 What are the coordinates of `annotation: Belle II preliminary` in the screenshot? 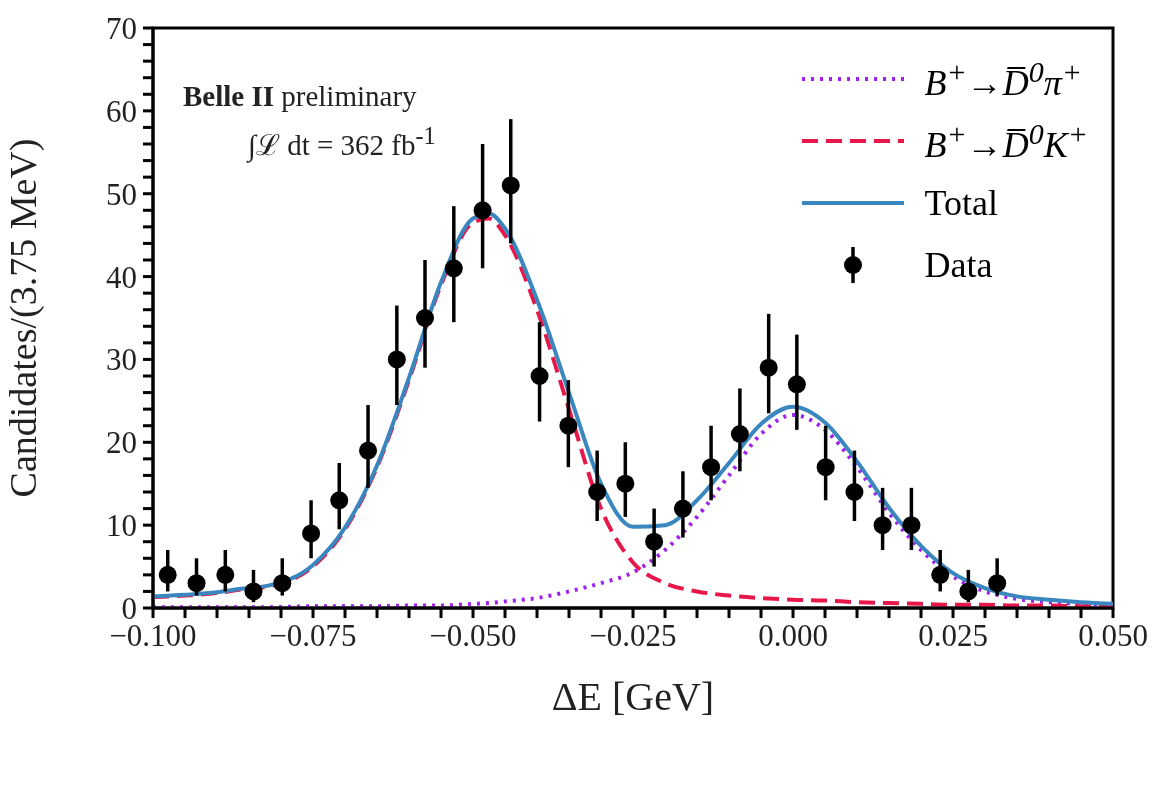 It's located at (300, 96).